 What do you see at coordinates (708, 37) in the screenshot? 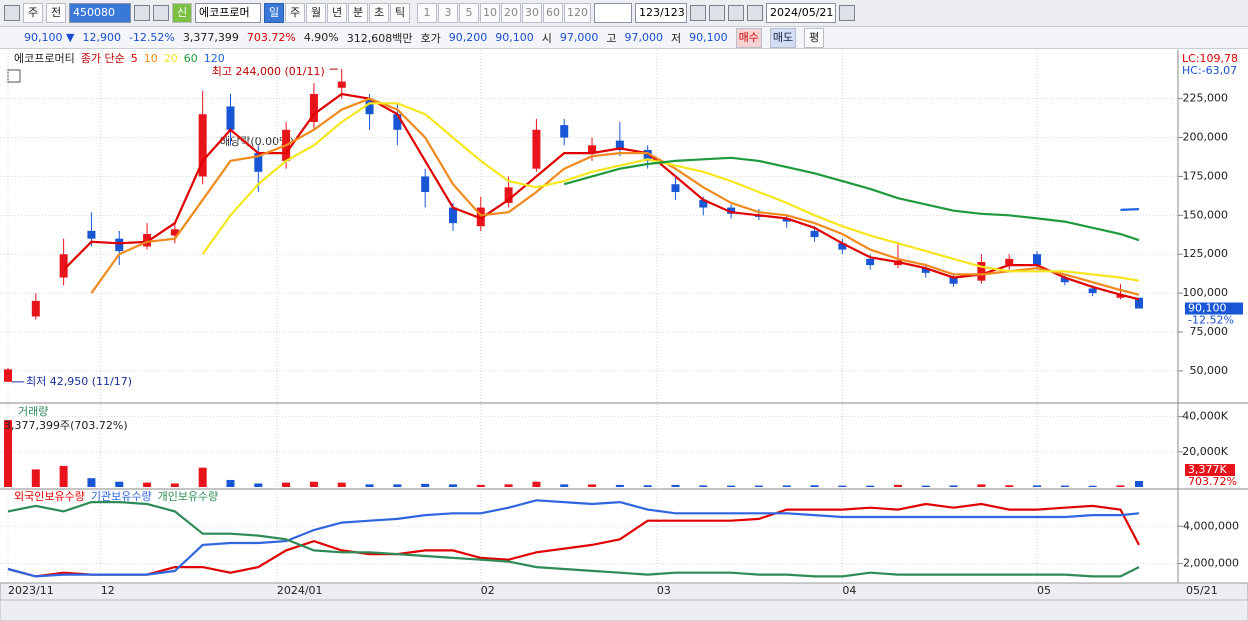
I see `low: 90,100` at bounding box center [708, 37].